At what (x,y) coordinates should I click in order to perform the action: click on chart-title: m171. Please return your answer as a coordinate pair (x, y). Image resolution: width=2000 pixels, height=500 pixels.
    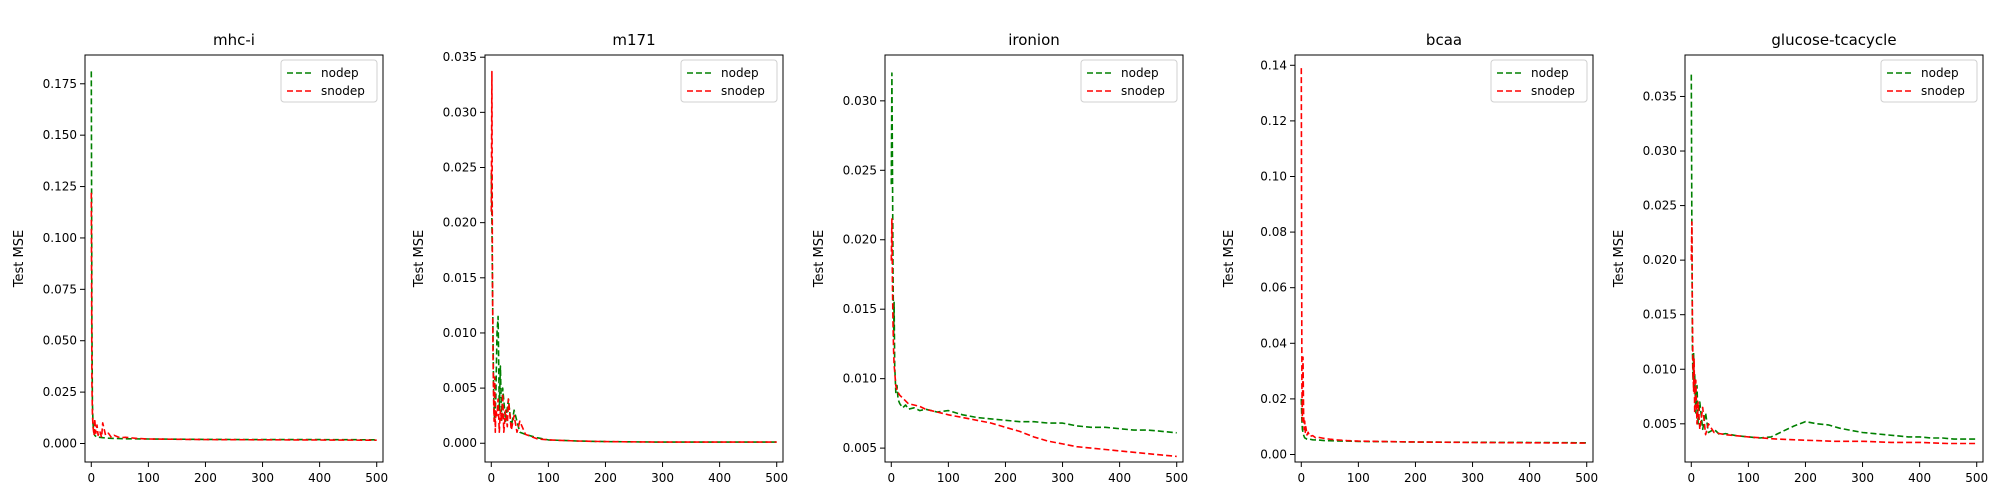
    Looking at the image, I should click on (633, 40).